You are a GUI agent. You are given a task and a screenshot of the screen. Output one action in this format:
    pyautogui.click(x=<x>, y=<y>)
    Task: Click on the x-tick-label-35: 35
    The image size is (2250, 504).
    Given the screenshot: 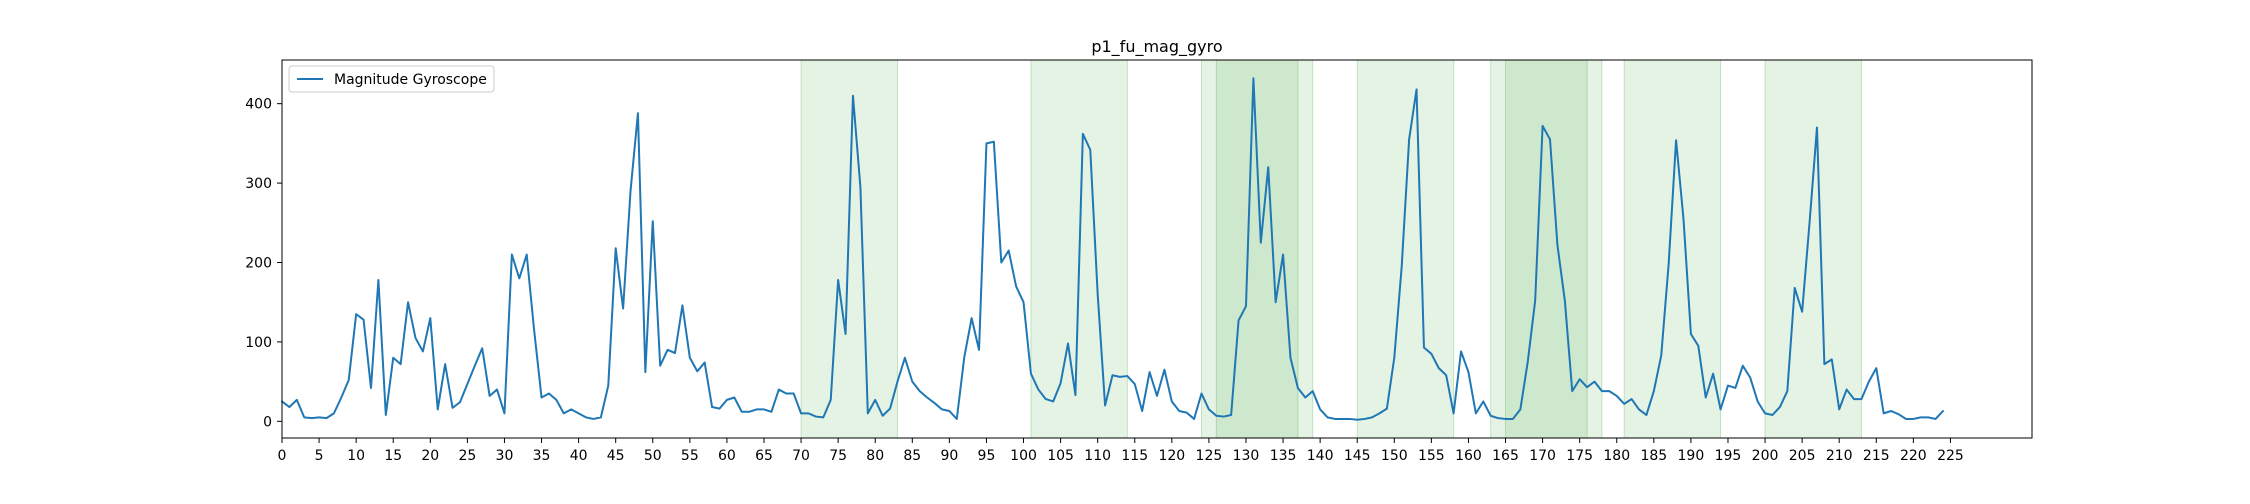 What is the action you would take?
    pyautogui.click(x=542, y=456)
    